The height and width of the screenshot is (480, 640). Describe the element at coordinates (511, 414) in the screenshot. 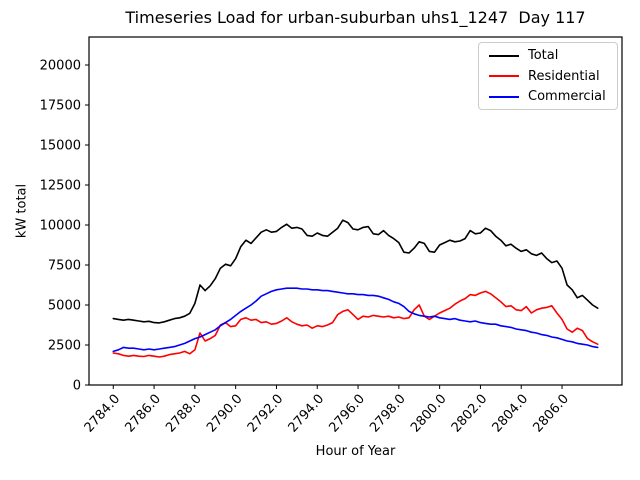

I see `x-tick-label: 2804.0` at that location.